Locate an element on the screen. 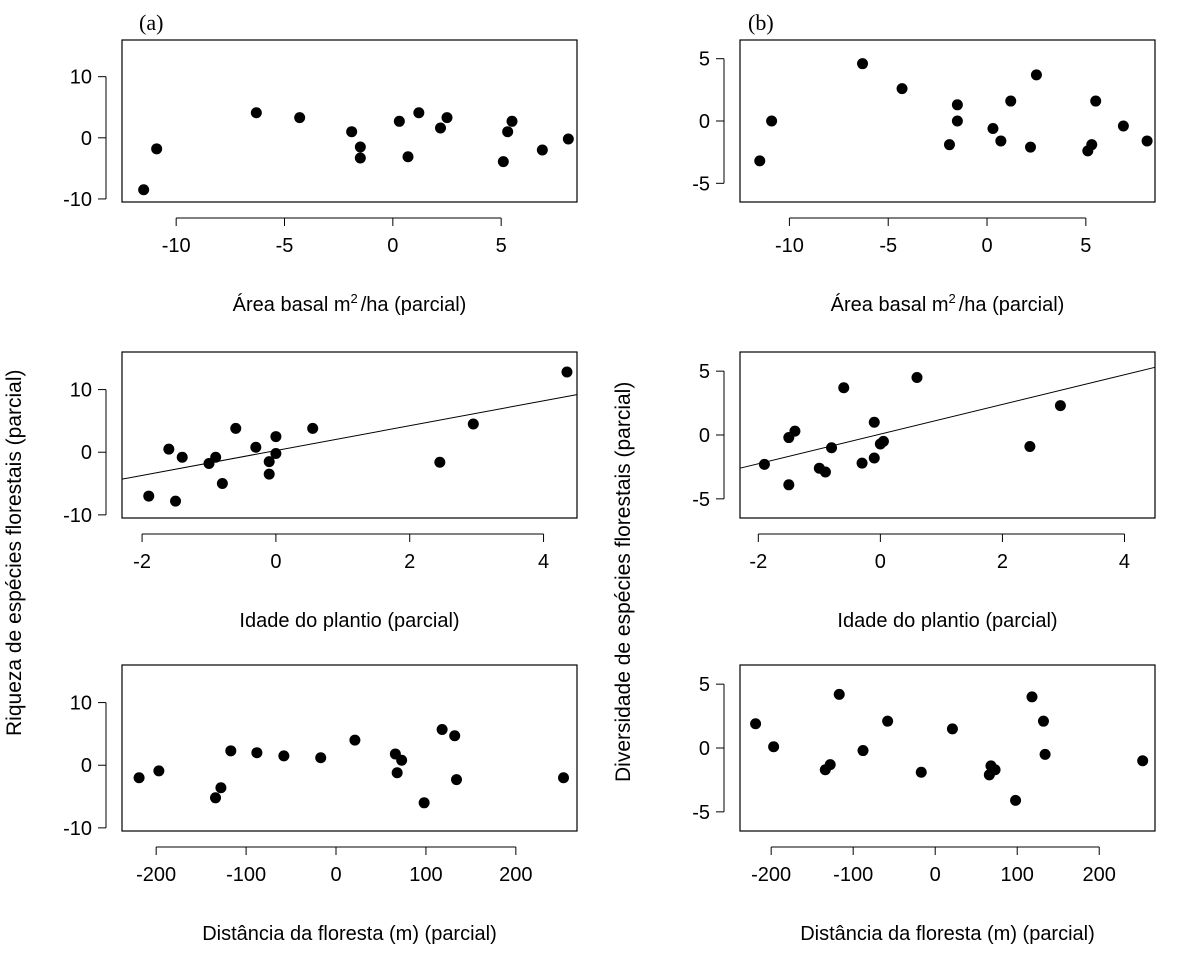 Image resolution: width=1186 pixels, height=967 pixels. plot-6-y-tick-label: 0 is located at coordinates (704, 749).